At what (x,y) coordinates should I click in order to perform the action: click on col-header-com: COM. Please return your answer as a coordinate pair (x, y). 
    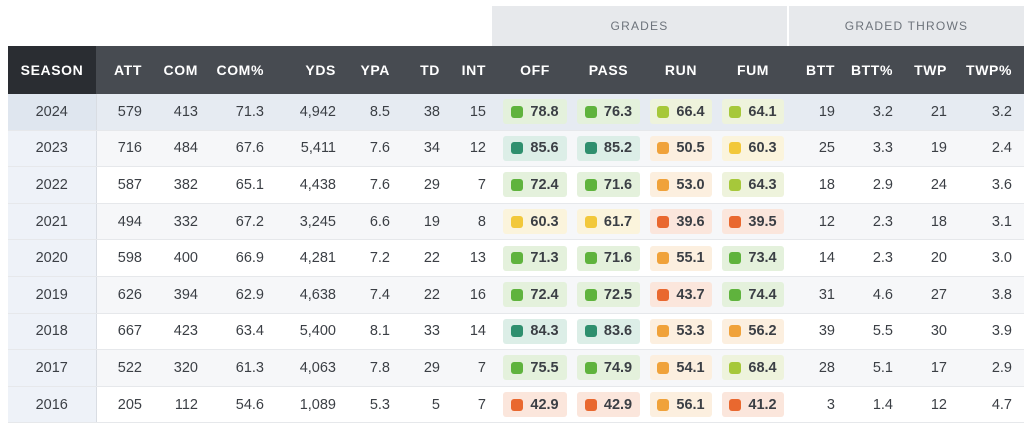
    Looking at the image, I should click on (182, 70).